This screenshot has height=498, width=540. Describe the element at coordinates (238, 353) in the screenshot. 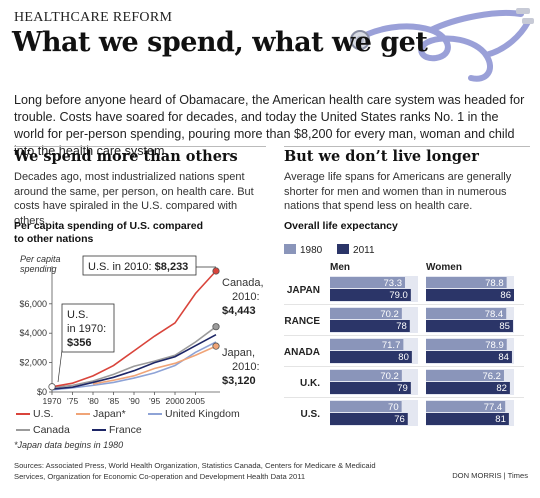

I see `callout-japan-l1: Japan,` at that location.